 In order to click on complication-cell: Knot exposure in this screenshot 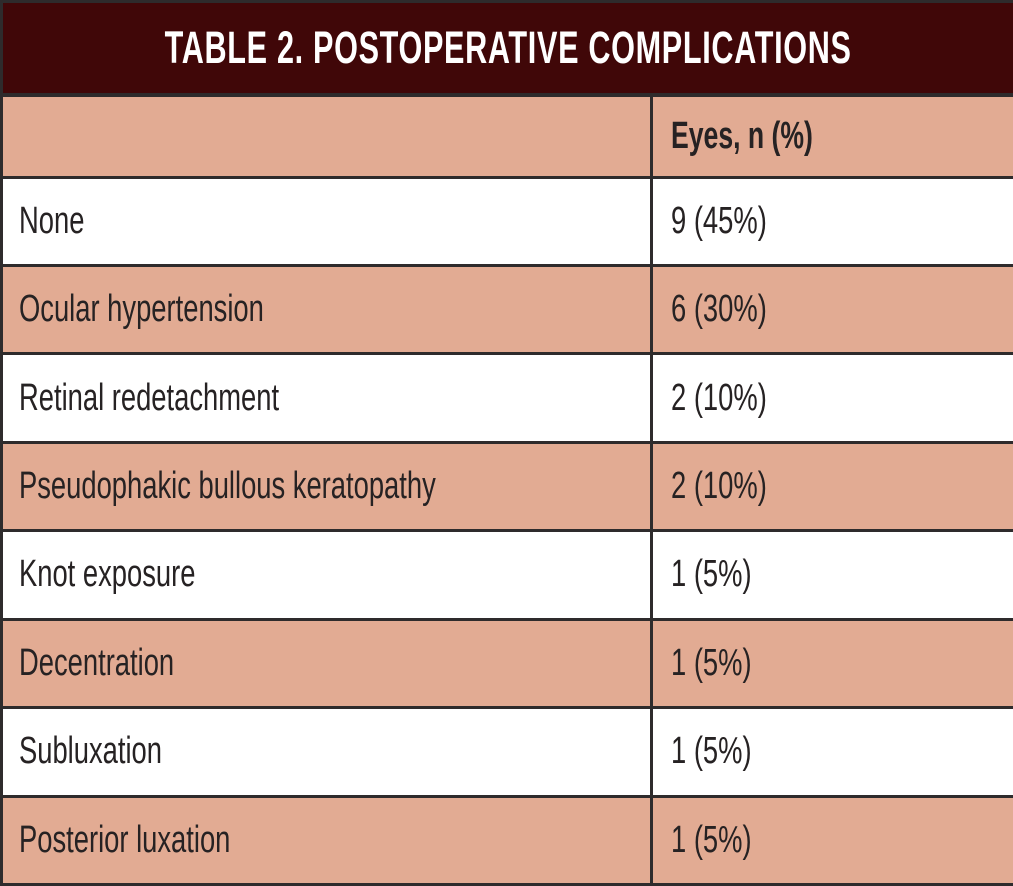, I will do `click(326, 575)`.